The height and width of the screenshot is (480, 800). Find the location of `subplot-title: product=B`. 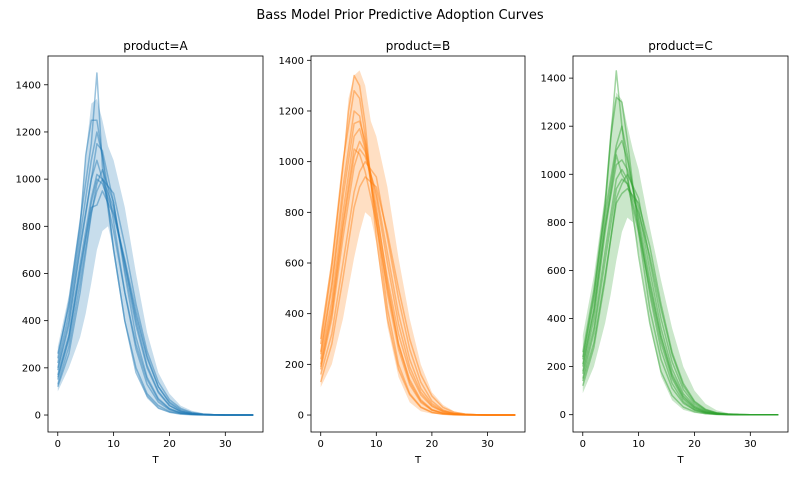

subplot-title: product=B is located at coordinates (418, 46).